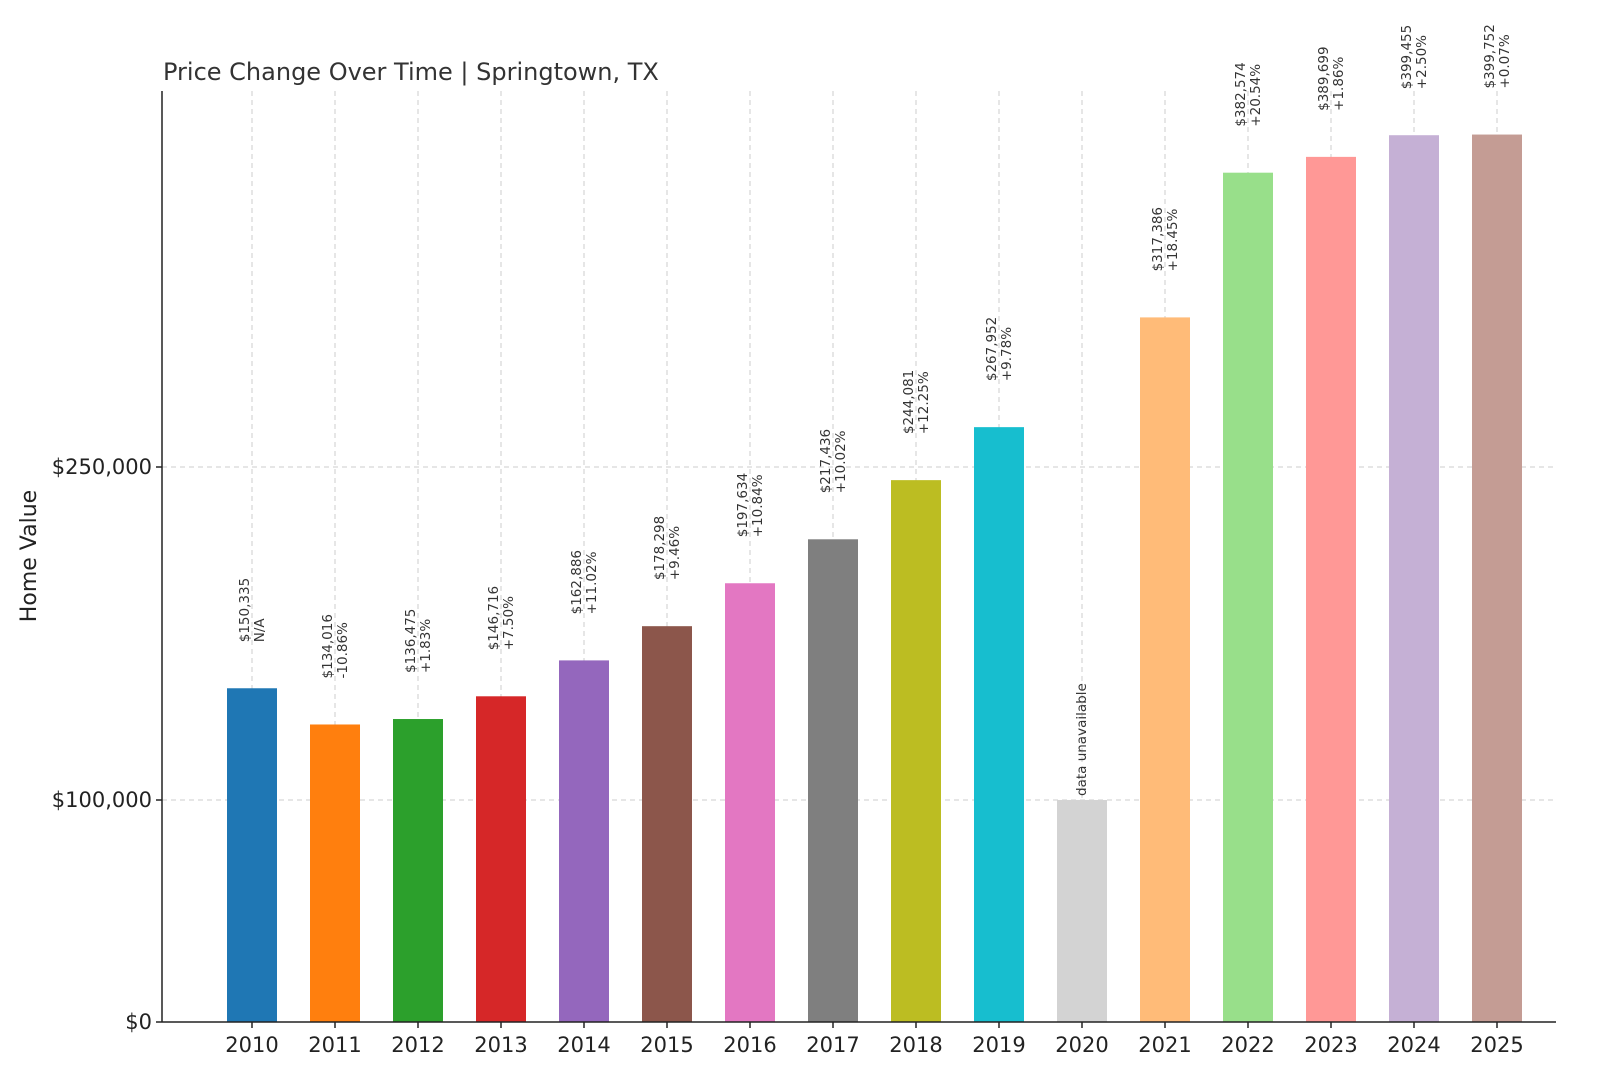 The height and width of the screenshot is (1067, 1600). I want to click on price-label-2024: $399,455, so click(1407, 57).